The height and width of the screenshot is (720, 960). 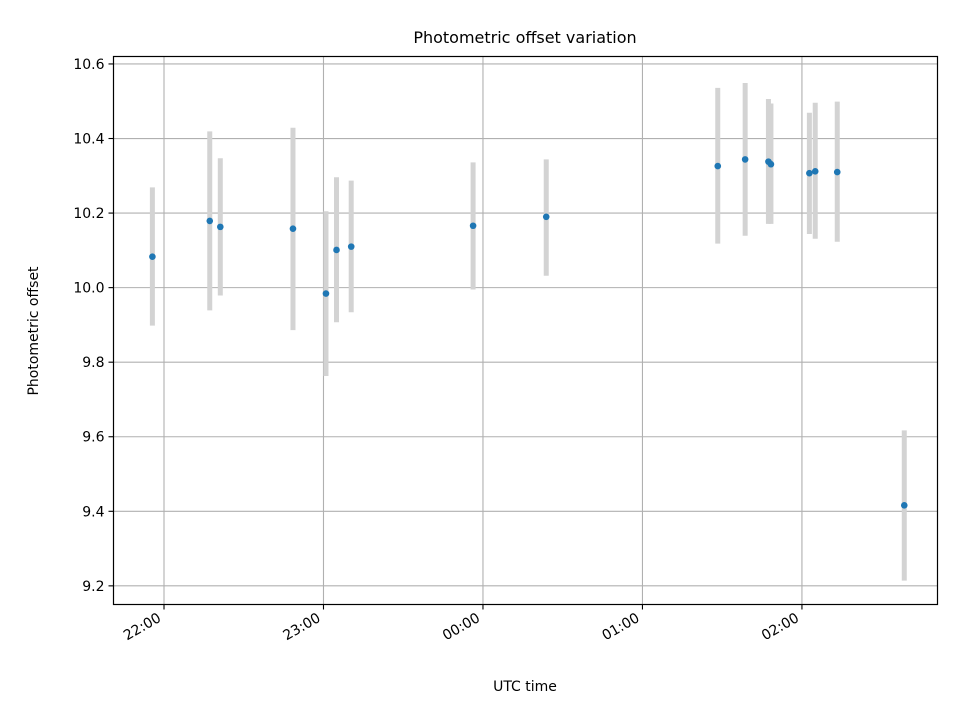 I want to click on y-tick-label: 9.2, so click(x=93, y=587).